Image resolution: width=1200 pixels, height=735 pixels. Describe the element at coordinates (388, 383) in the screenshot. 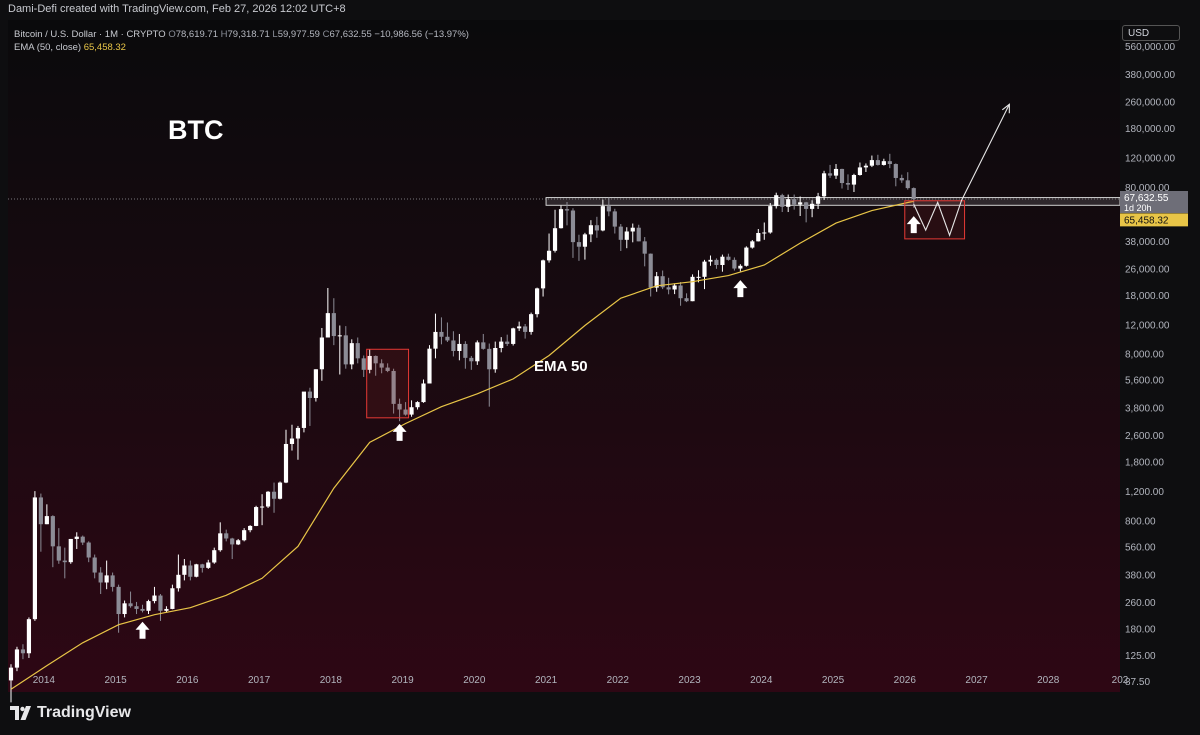

I see `highlight-box` at that location.